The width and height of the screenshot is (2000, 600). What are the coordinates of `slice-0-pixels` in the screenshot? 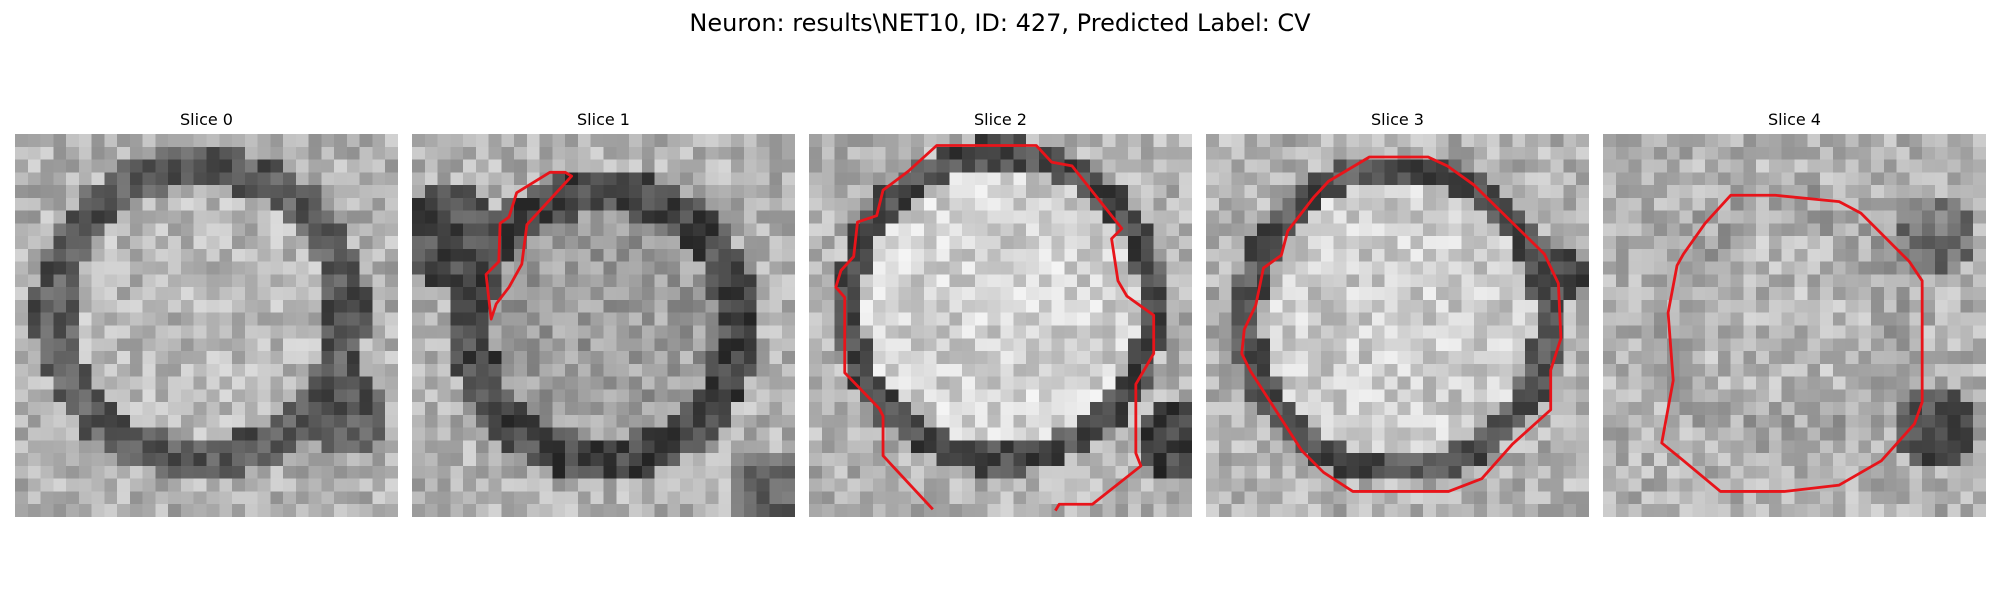 It's located at (206, 325).